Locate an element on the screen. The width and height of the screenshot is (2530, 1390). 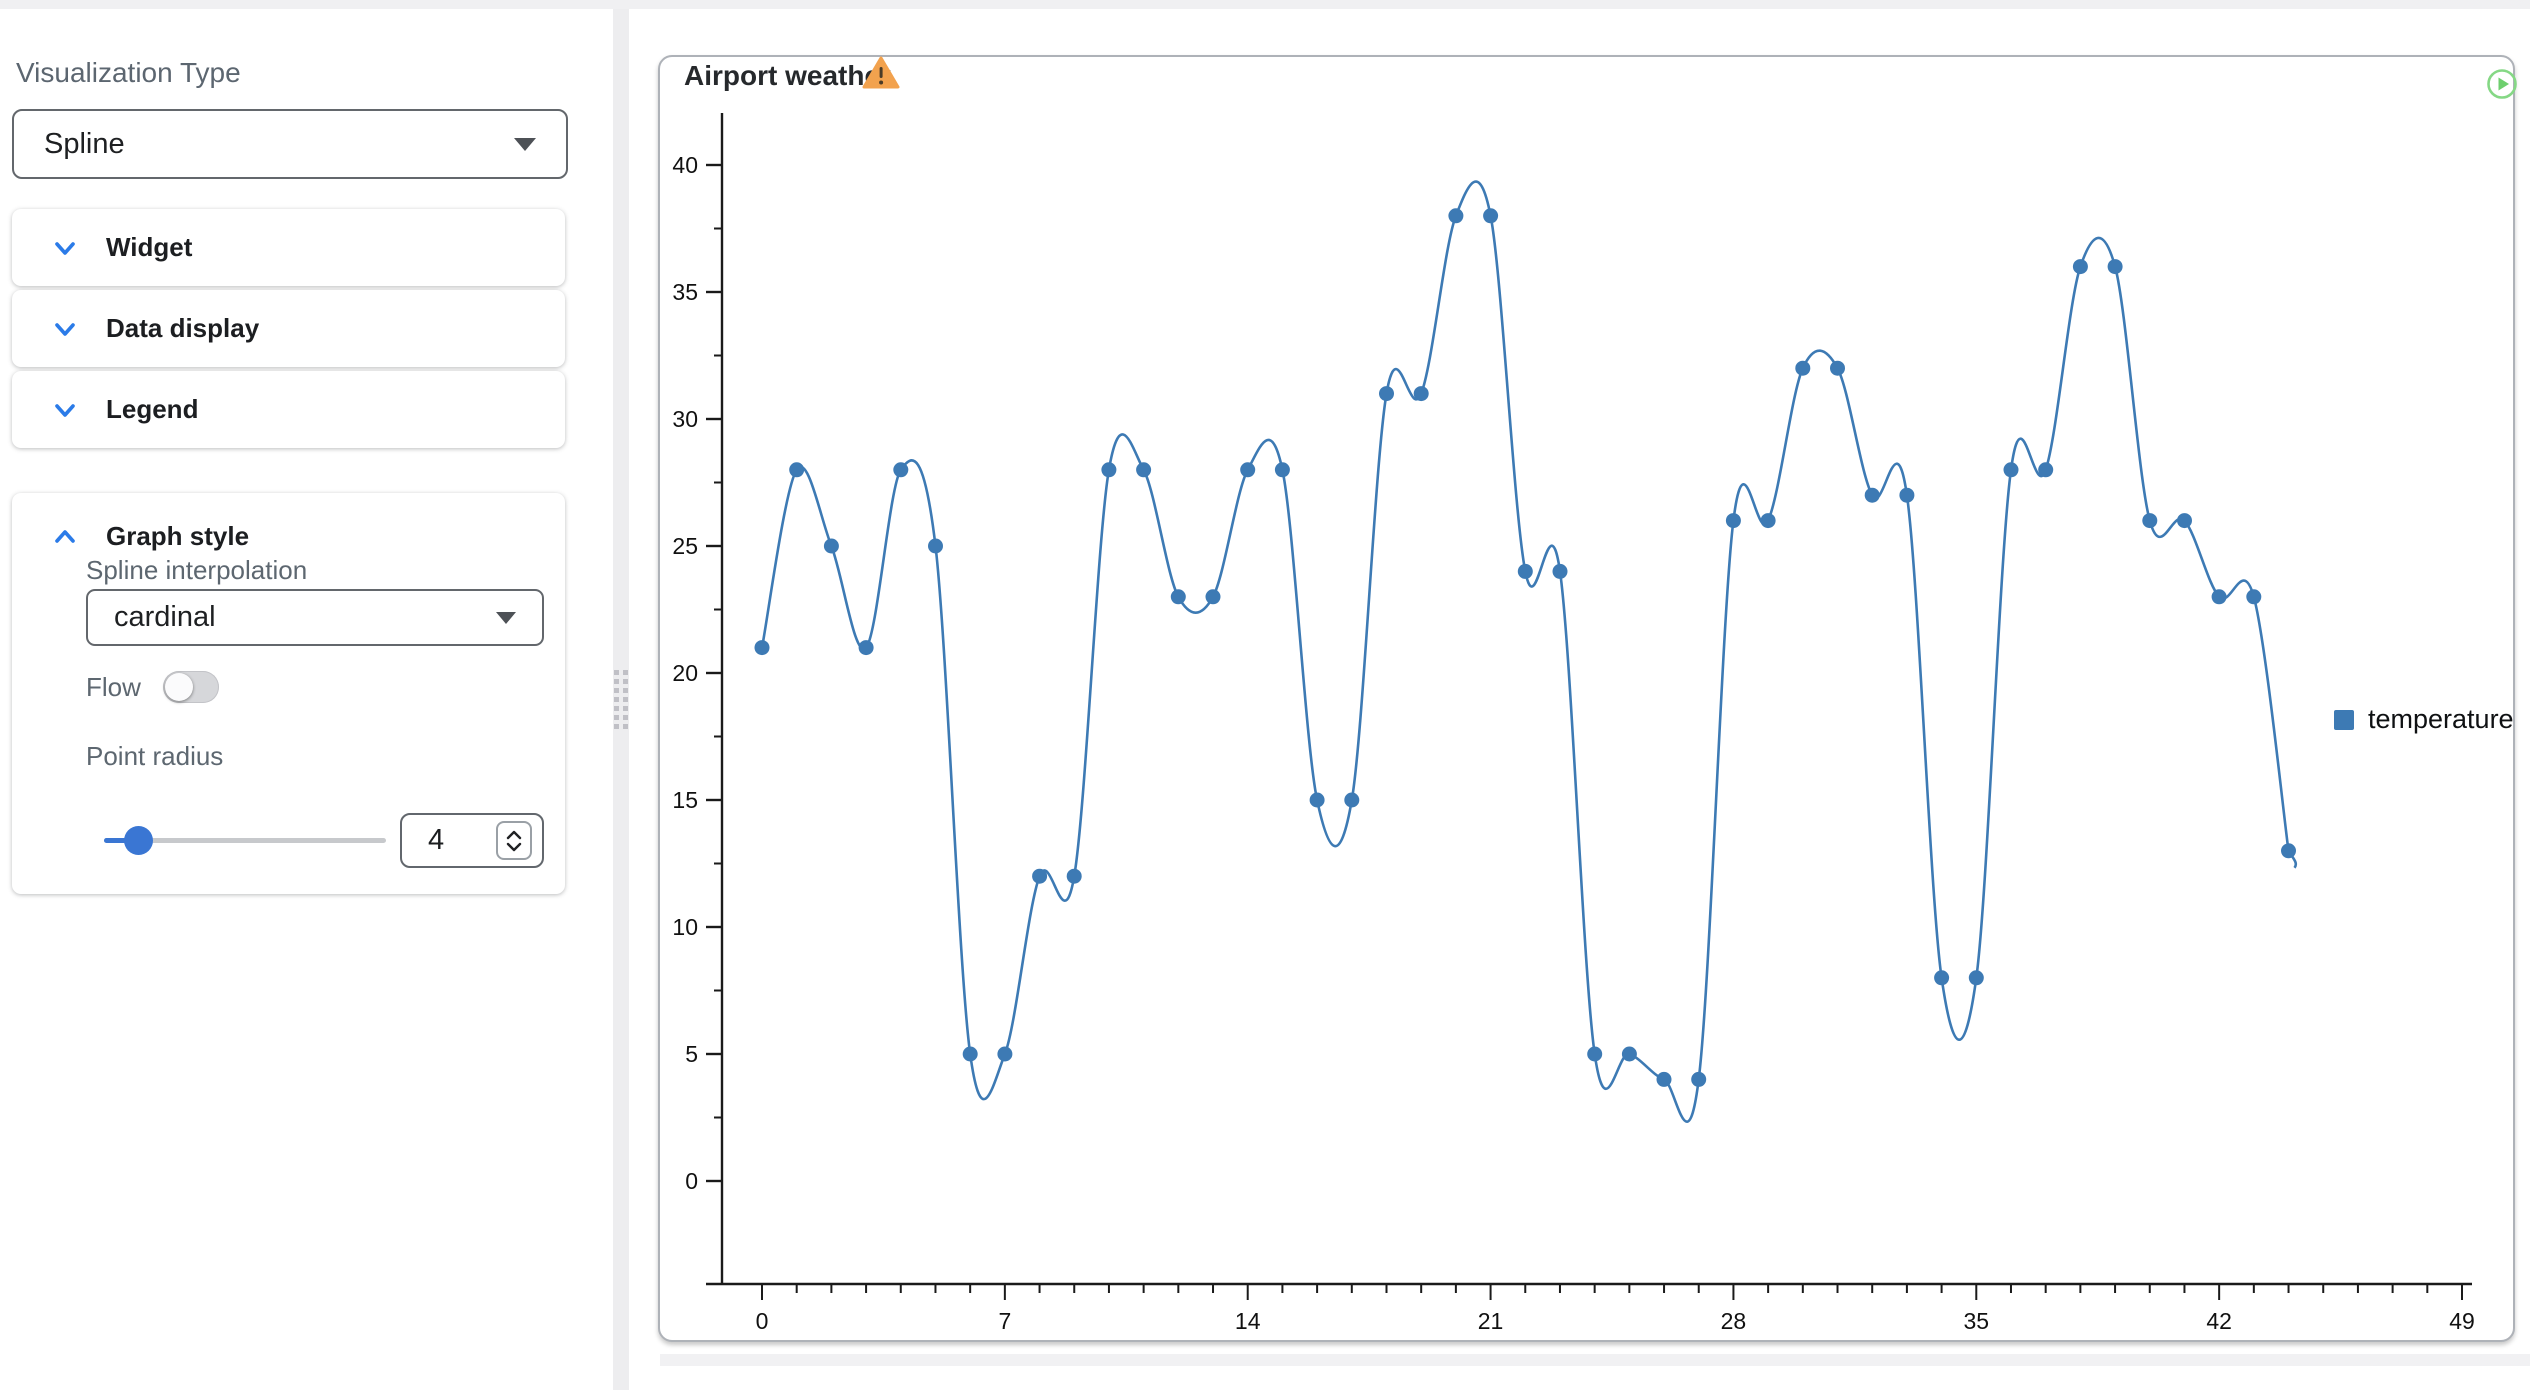
panel-resizer is located at coordinates (621, 699).